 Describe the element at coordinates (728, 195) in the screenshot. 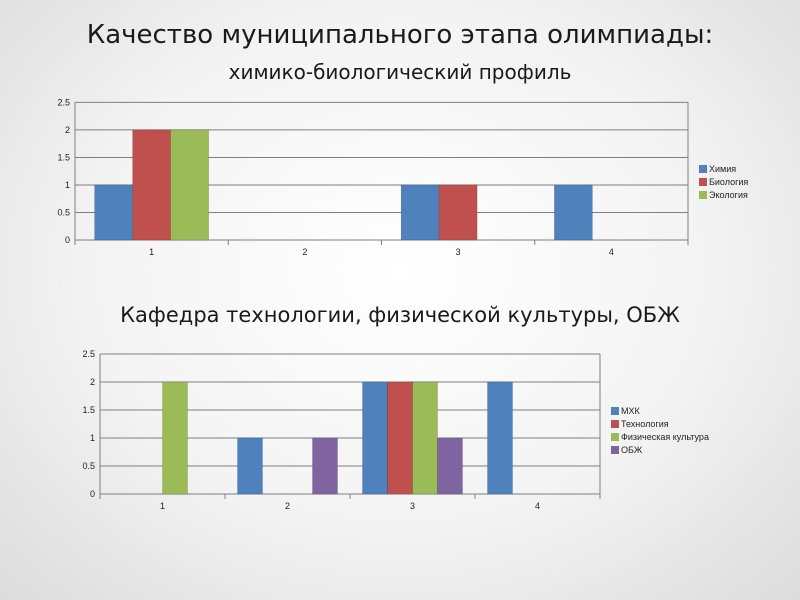

I see `legend-label: Экология` at that location.